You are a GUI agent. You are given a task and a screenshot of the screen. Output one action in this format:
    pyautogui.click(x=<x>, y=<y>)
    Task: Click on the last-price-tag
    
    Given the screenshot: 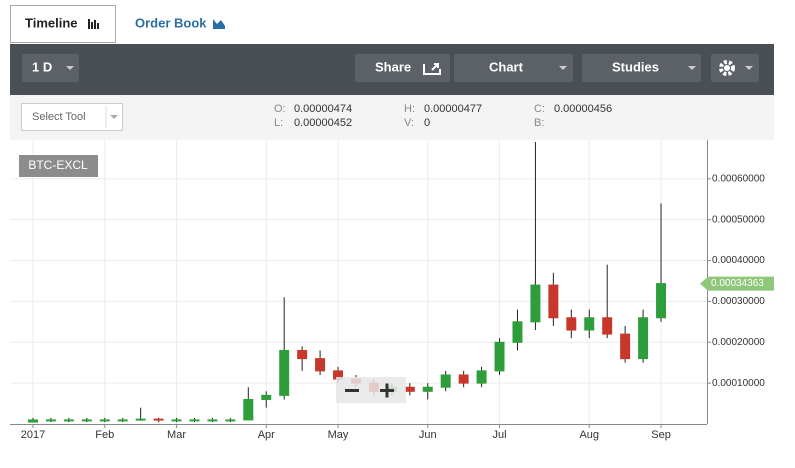 What is the action you would take?
    pyautogui.click(x=737, y=283)
    